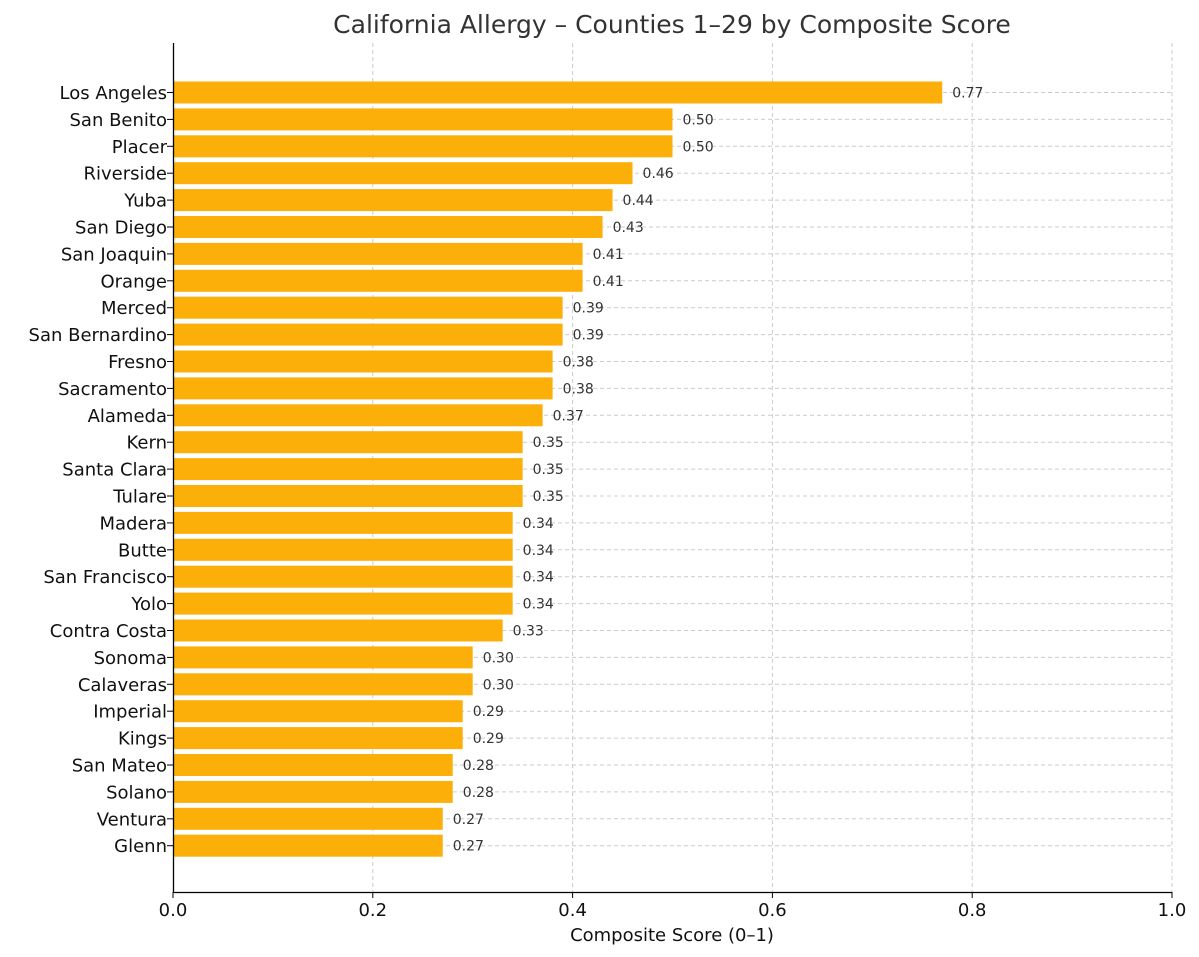 The height and width of the screenshot is (957, 1199). Describe the element at coordinates (142, 550) in the screenshot. I see `category-label: Butte` at that location.